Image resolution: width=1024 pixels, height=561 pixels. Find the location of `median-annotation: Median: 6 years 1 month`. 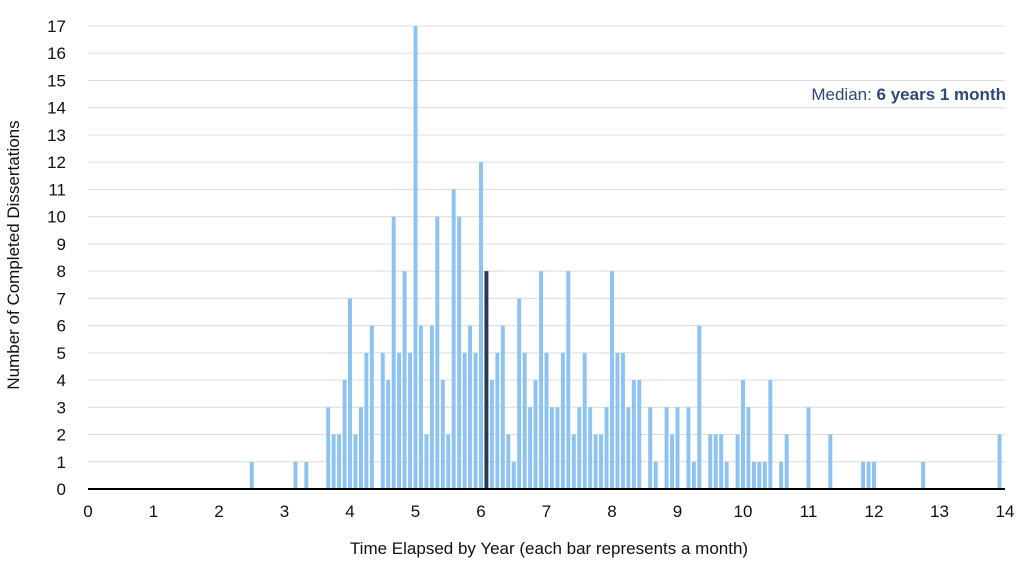

median-annotation: Median: 6 years 1 month is located at coordinates (908, 94).